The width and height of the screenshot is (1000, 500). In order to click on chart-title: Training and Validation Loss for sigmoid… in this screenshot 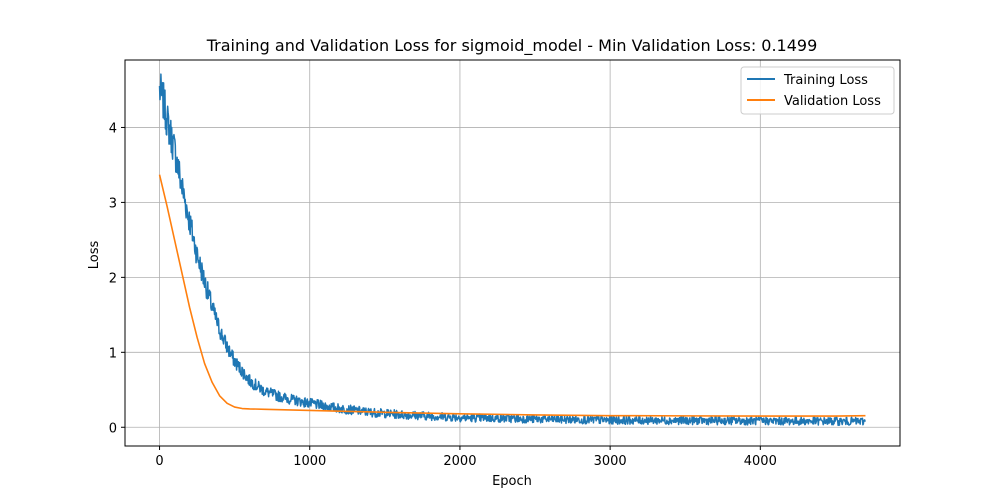, I will do `click(512, 46)`.